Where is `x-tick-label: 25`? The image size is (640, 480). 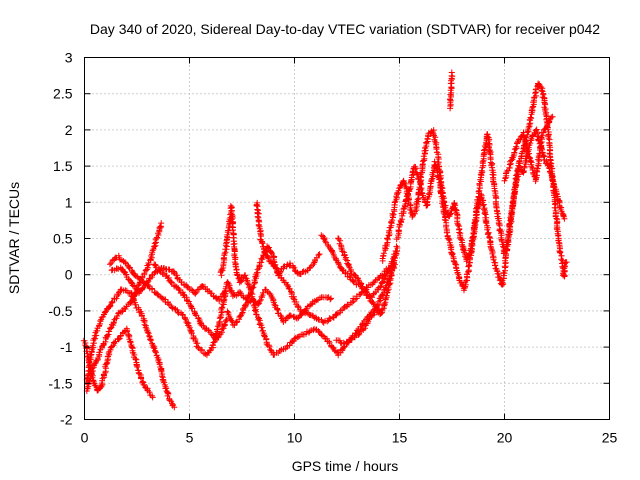 x-tick-label: 25 is located at coordinates (610, 438).